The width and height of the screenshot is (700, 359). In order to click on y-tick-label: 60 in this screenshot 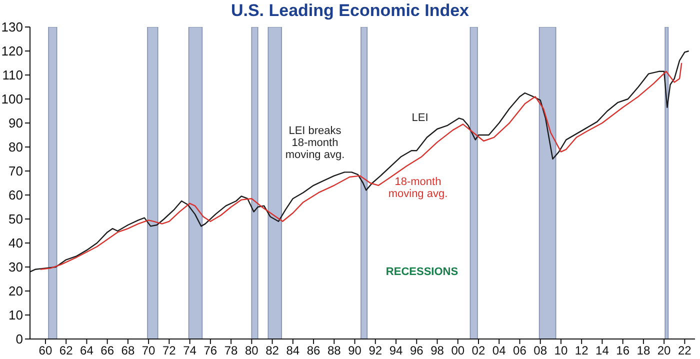, I will do `click(15, 195)`.